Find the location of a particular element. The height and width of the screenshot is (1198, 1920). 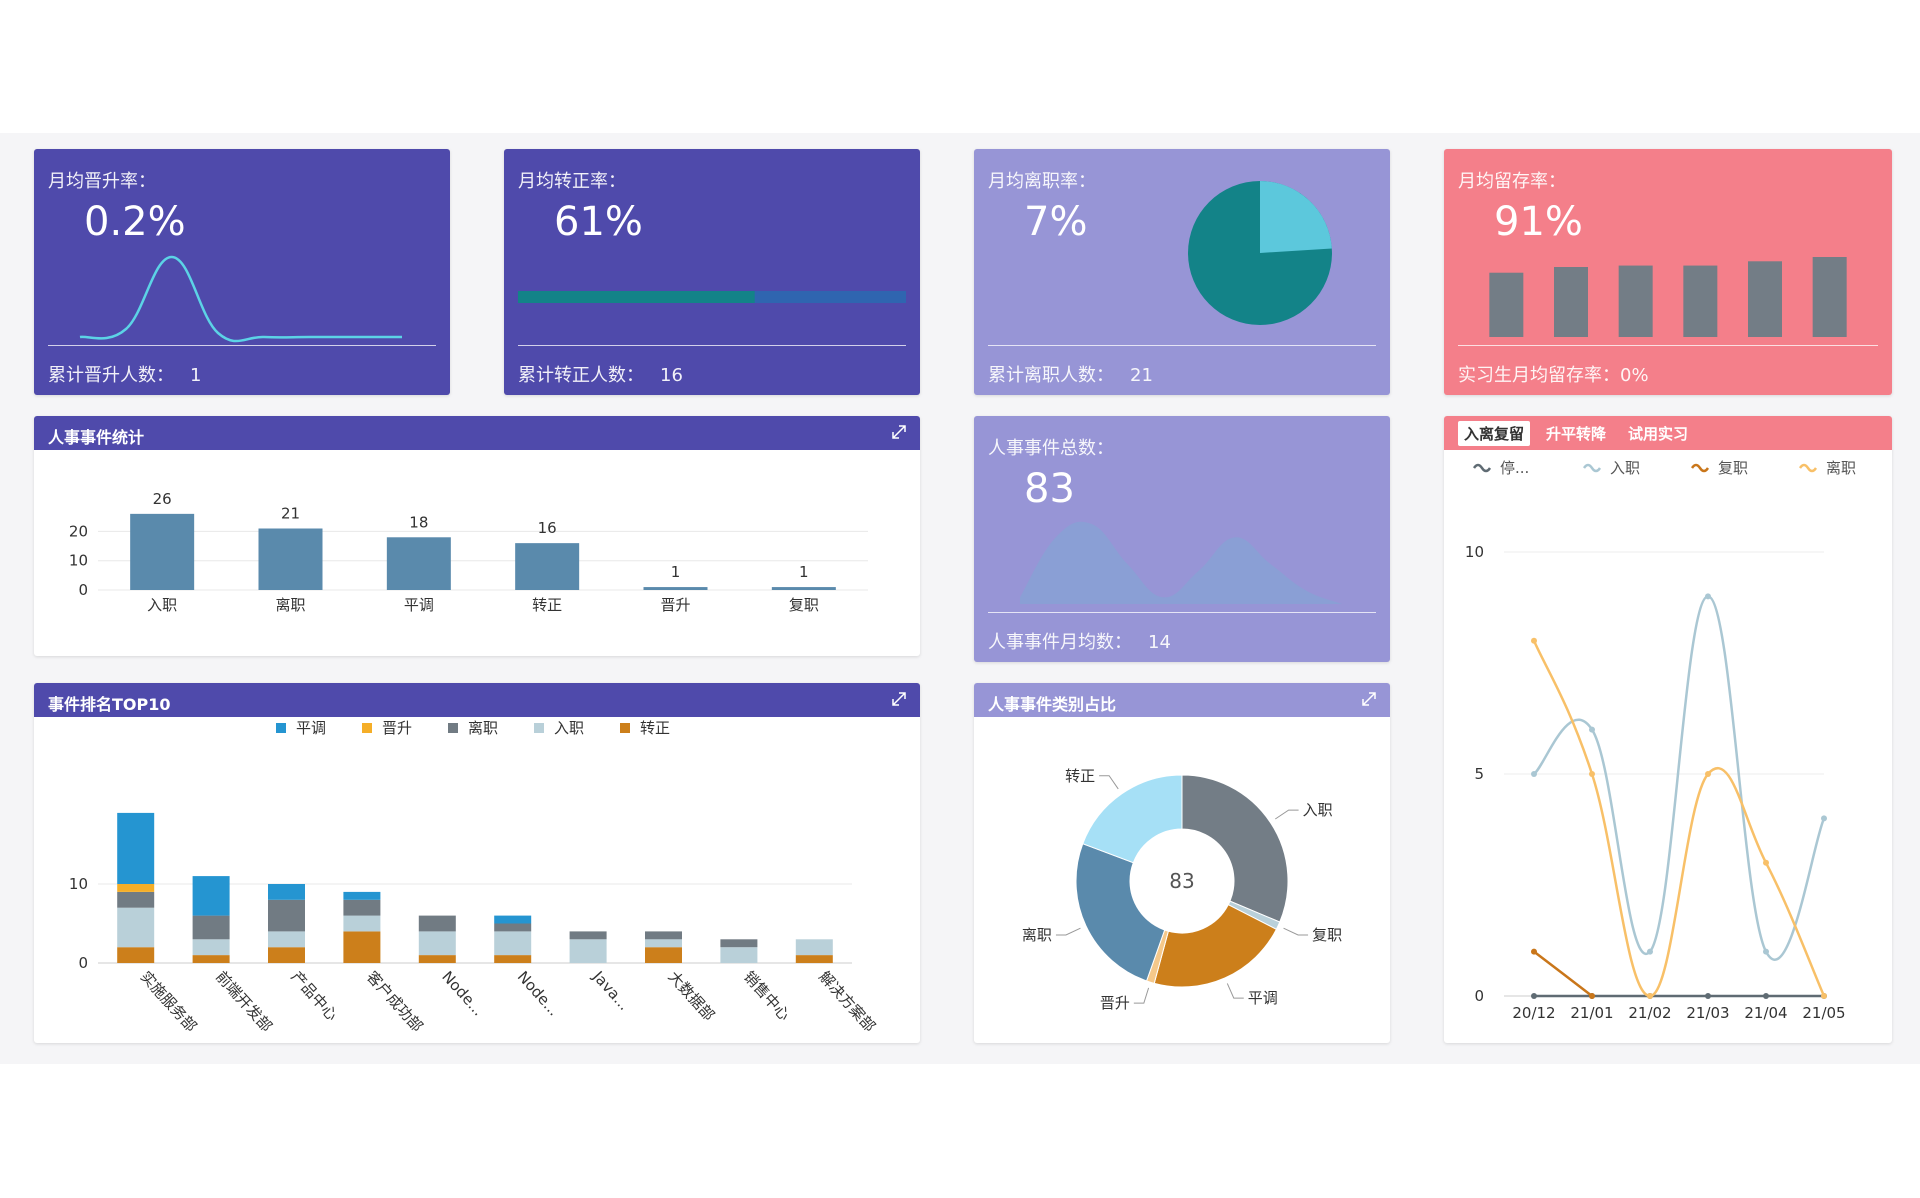

label-leader is located at coordinates (1235, 991).